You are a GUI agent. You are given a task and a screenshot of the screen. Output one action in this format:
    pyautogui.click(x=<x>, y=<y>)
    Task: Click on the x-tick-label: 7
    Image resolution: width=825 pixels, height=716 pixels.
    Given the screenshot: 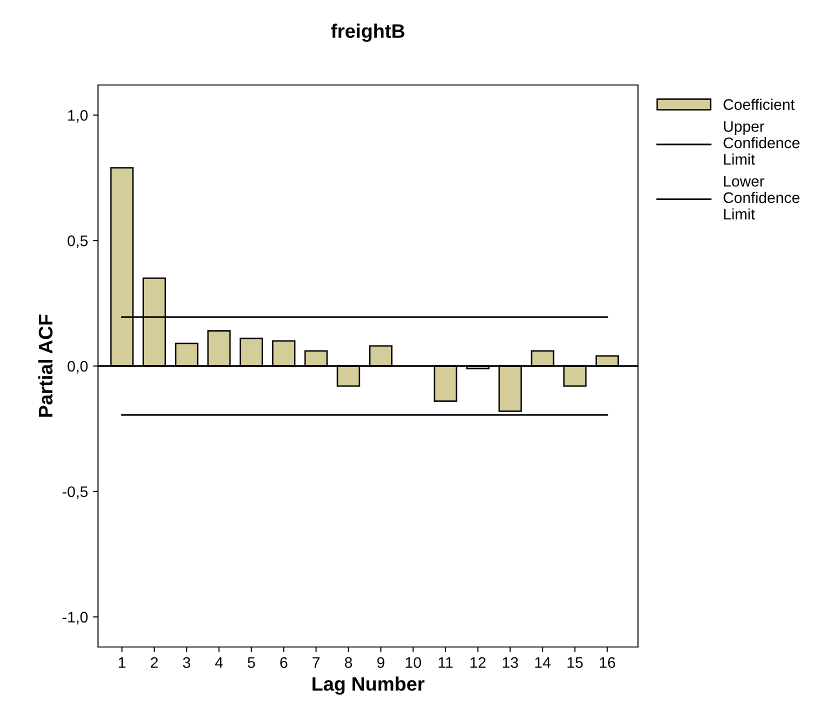 What is the action you would take?
    pyautogui.click(x=316, y=662)
    